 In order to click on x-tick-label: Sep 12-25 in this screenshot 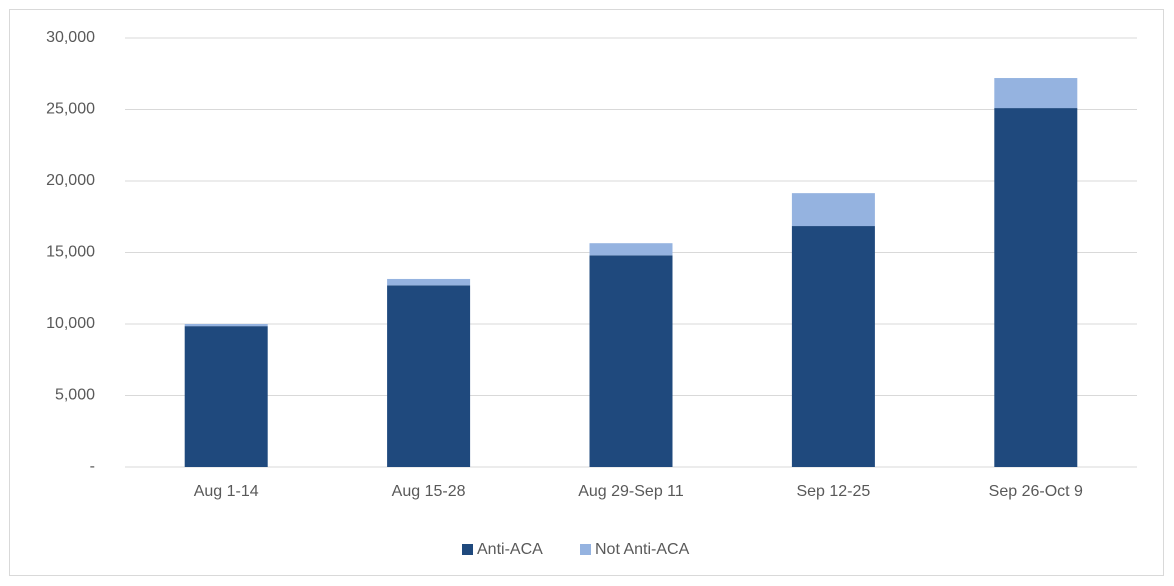, I will do `click(833, 491)`.